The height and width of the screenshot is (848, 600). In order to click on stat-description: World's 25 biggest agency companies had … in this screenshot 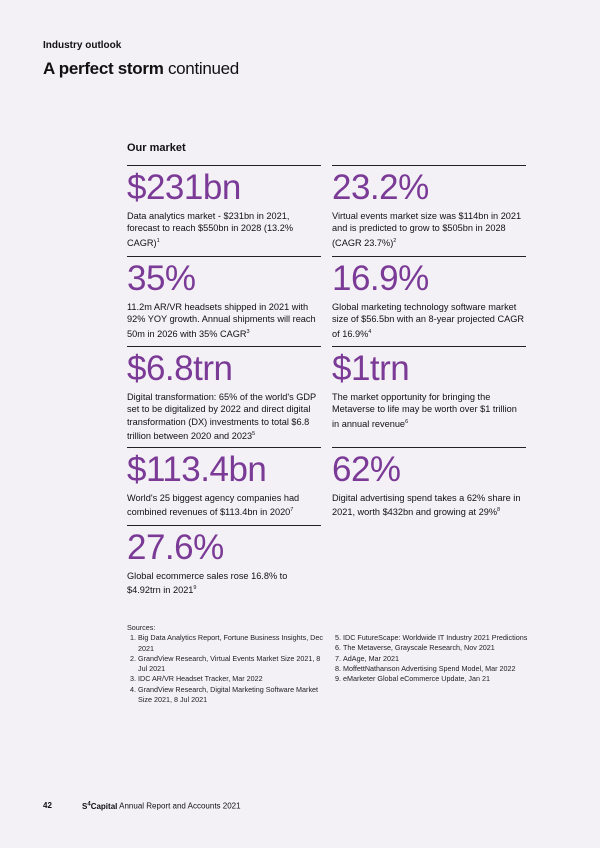, I will do `click(224, 505)`.